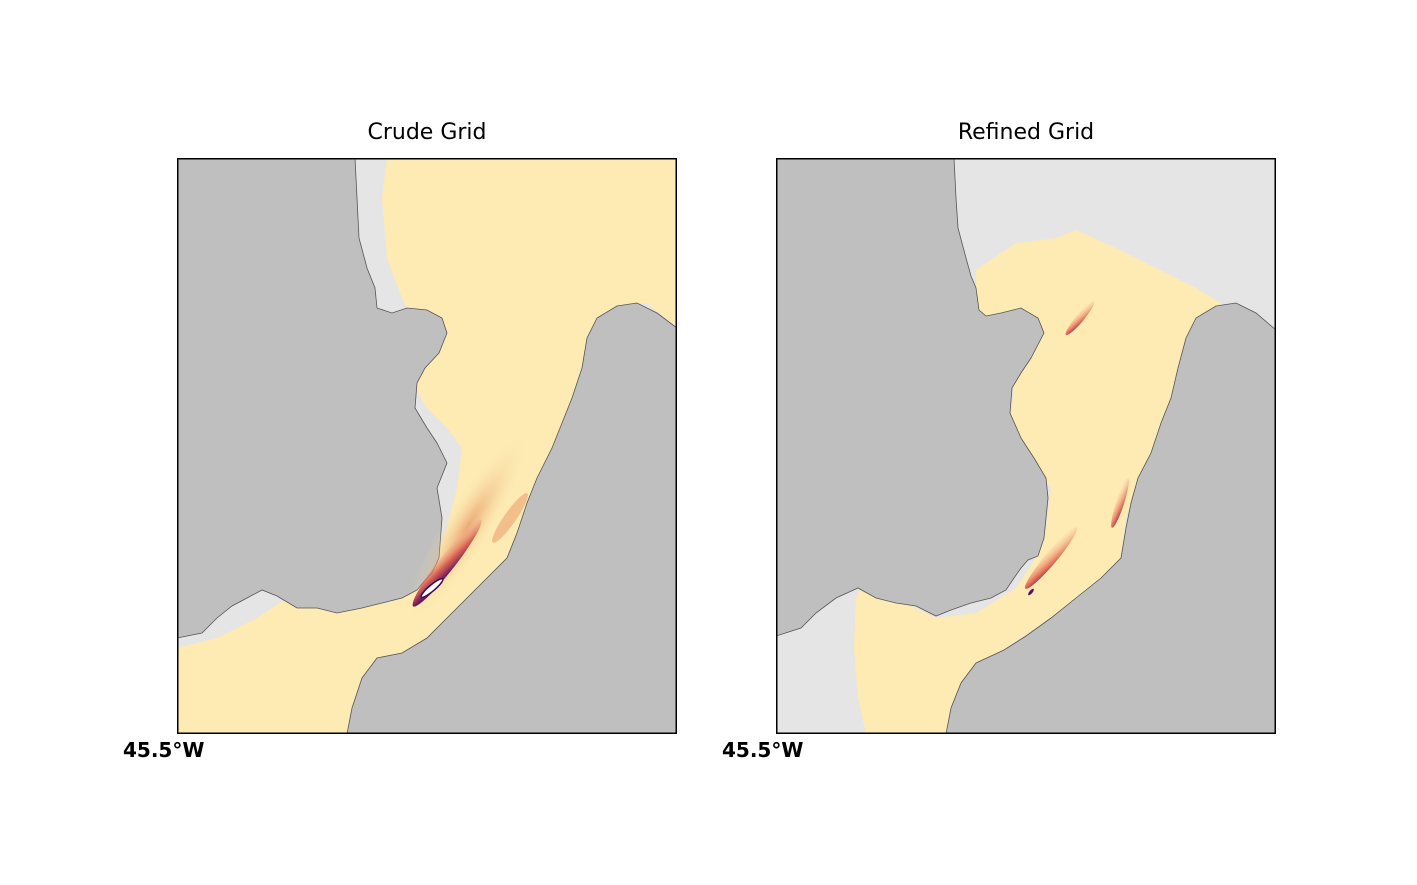 The width and height of the screenshot is (1417, 885). I want to click on plume-south, so click(1051, 558).